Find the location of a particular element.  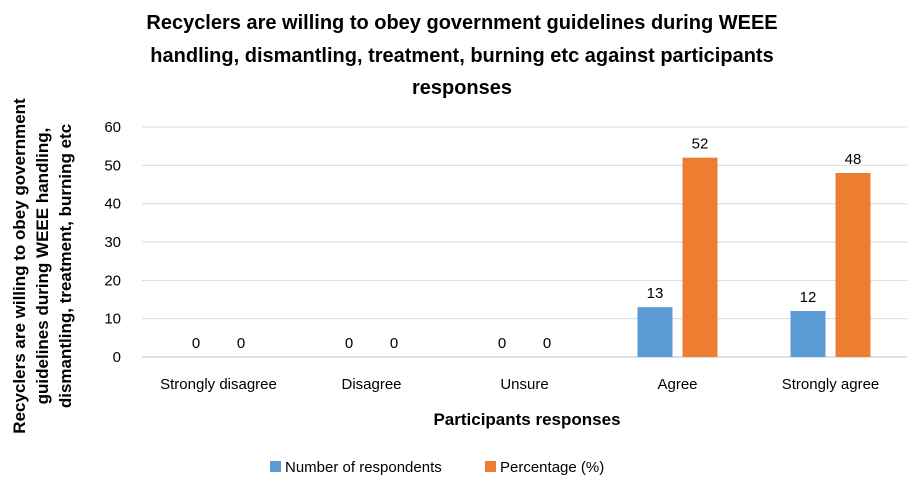

y-axis-title-line: Recyclers are willing to obey government is located at coordinates (19, 266).